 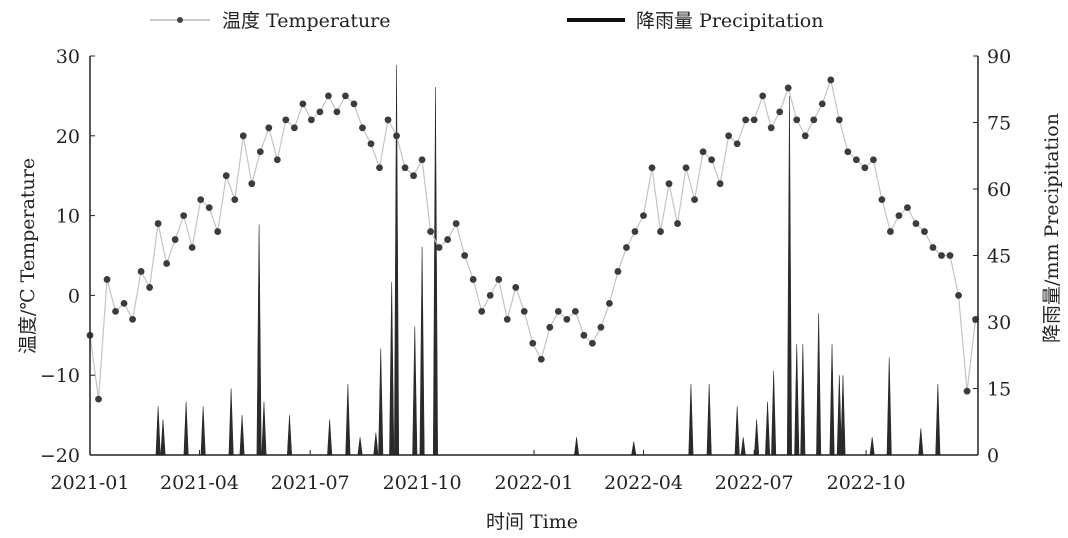 What do you see at coordinates (532, 522) in the screenshot?
I see `x-axis-label: 时间 Time` at bounding box center [532, 522].